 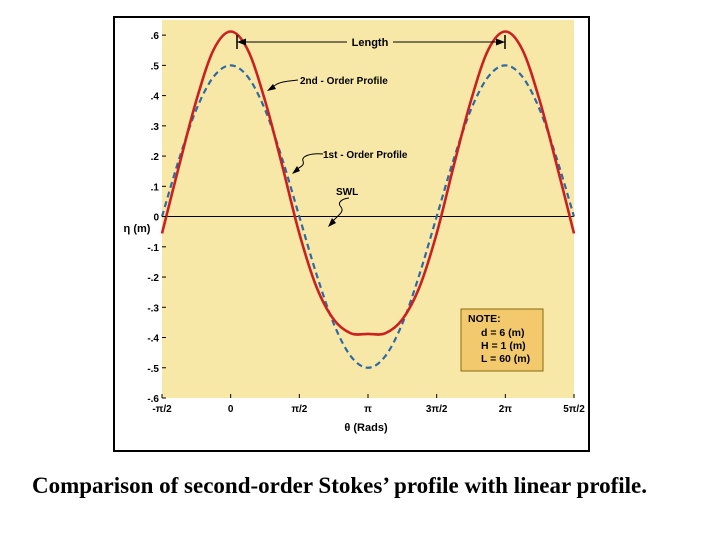 I want to click on y-tick-label: -.5, so click(x=153, y=369).